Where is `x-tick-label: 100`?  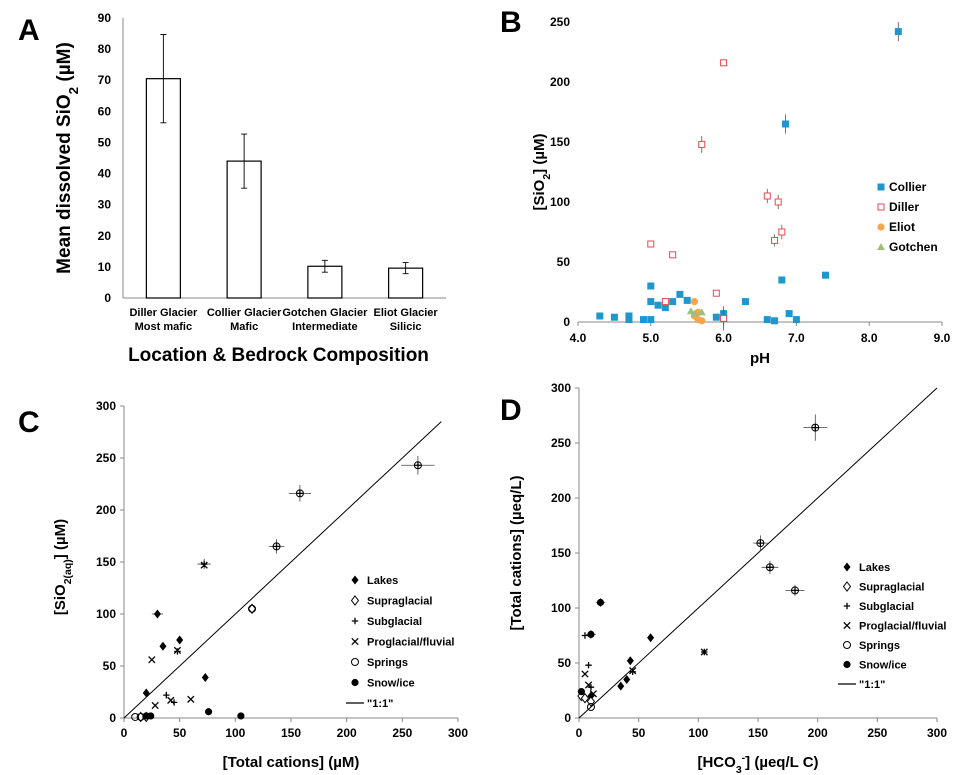 x-tick-label: 100 is located at coordinates (235, 733).